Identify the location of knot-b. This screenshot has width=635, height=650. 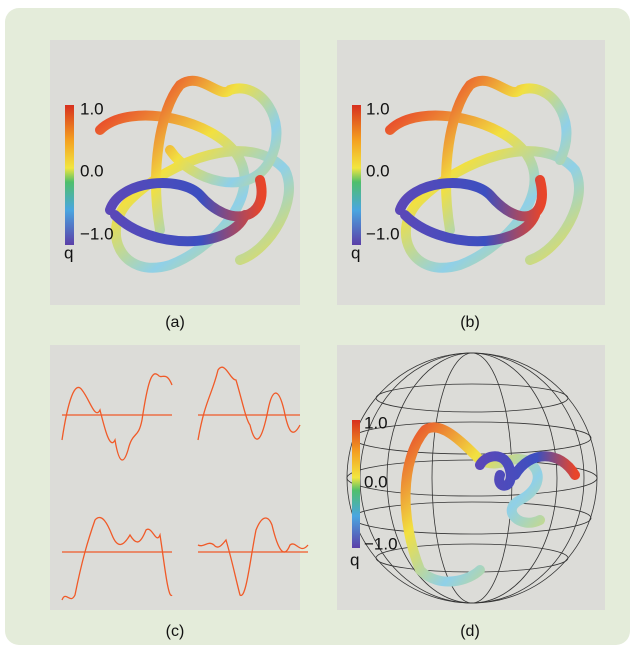
(484, 174).